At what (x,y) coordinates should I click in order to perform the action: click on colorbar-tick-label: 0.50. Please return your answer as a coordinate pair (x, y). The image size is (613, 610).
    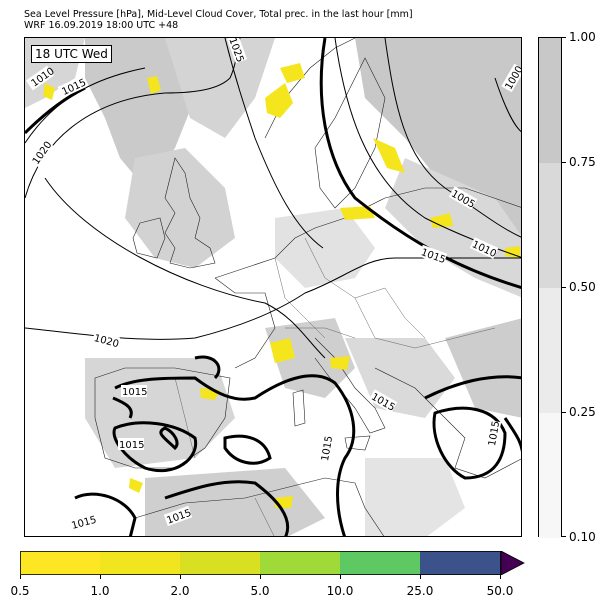
    Looking at the image, I should click on (582, 287).